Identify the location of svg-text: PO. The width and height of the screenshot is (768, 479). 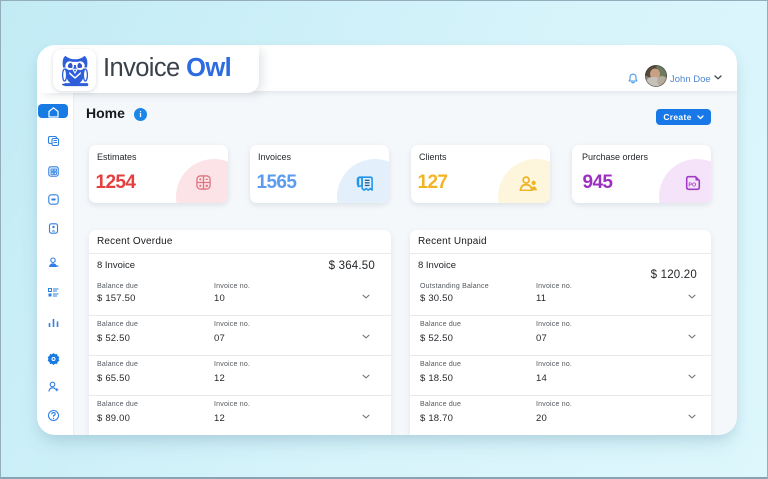
(692, 185).